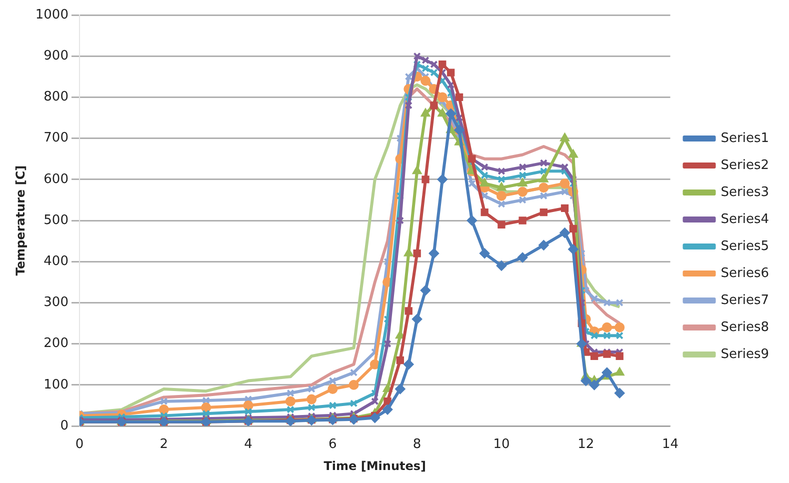  What do you see at coordinates (744, 165) in the screenshot?
I see `legend-label: Series2` at bounding box center [744, 165].